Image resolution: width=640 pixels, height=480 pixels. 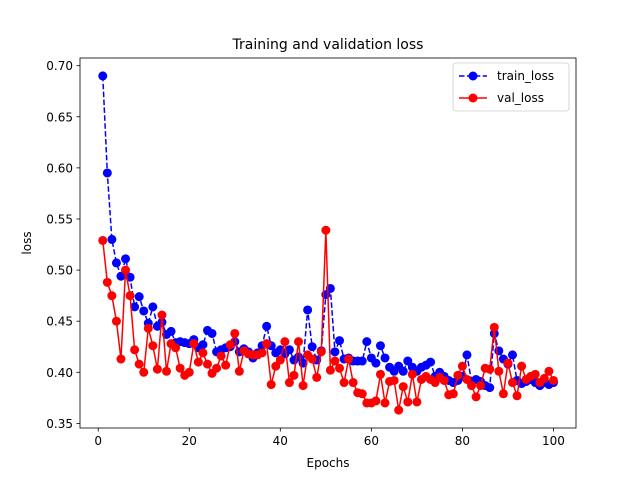 I want to click on y-tick-label: 0.50, so click(x=59, y=271).